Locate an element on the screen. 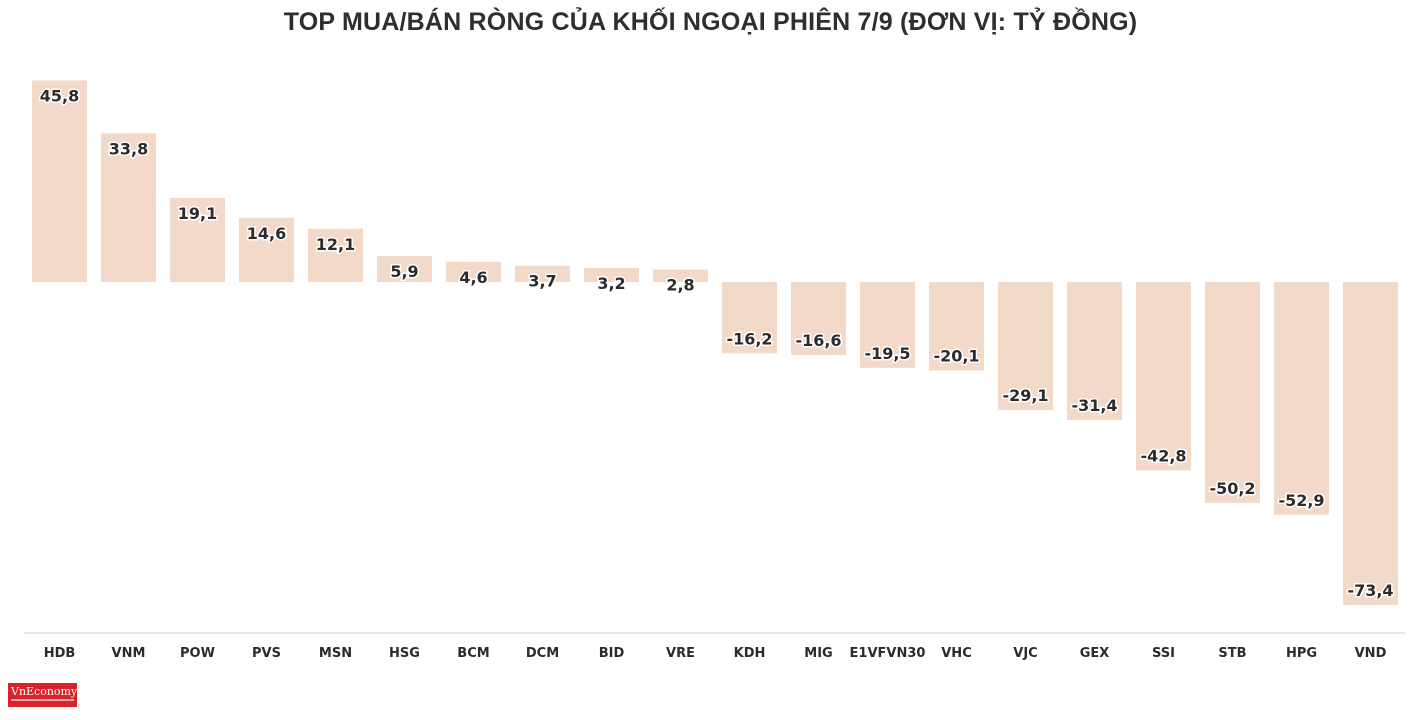 The height and width of the screenshot is (720, 1421). bar-ssi is located at coordinates (1163, 376).